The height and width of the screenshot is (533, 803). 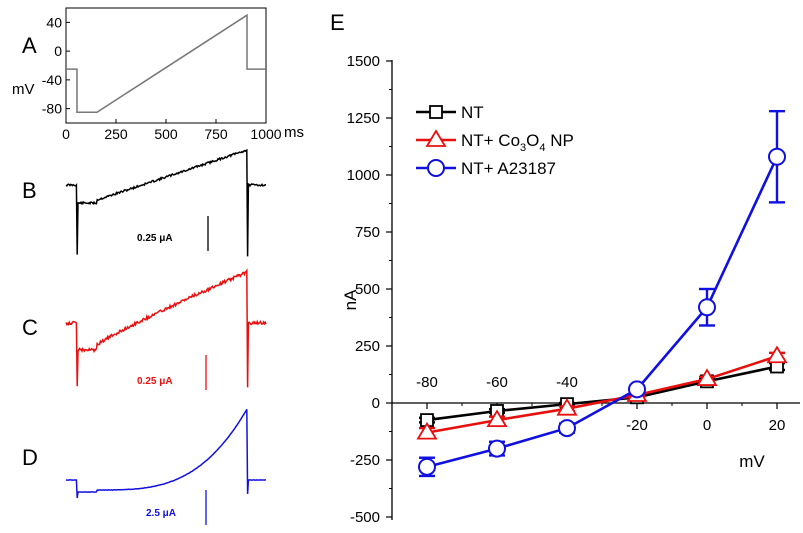 What do you see at coordinates (155, 381) in the screenshot?
I see `scale-label-c: 0.25 μA` at bounding box center [155, 381].